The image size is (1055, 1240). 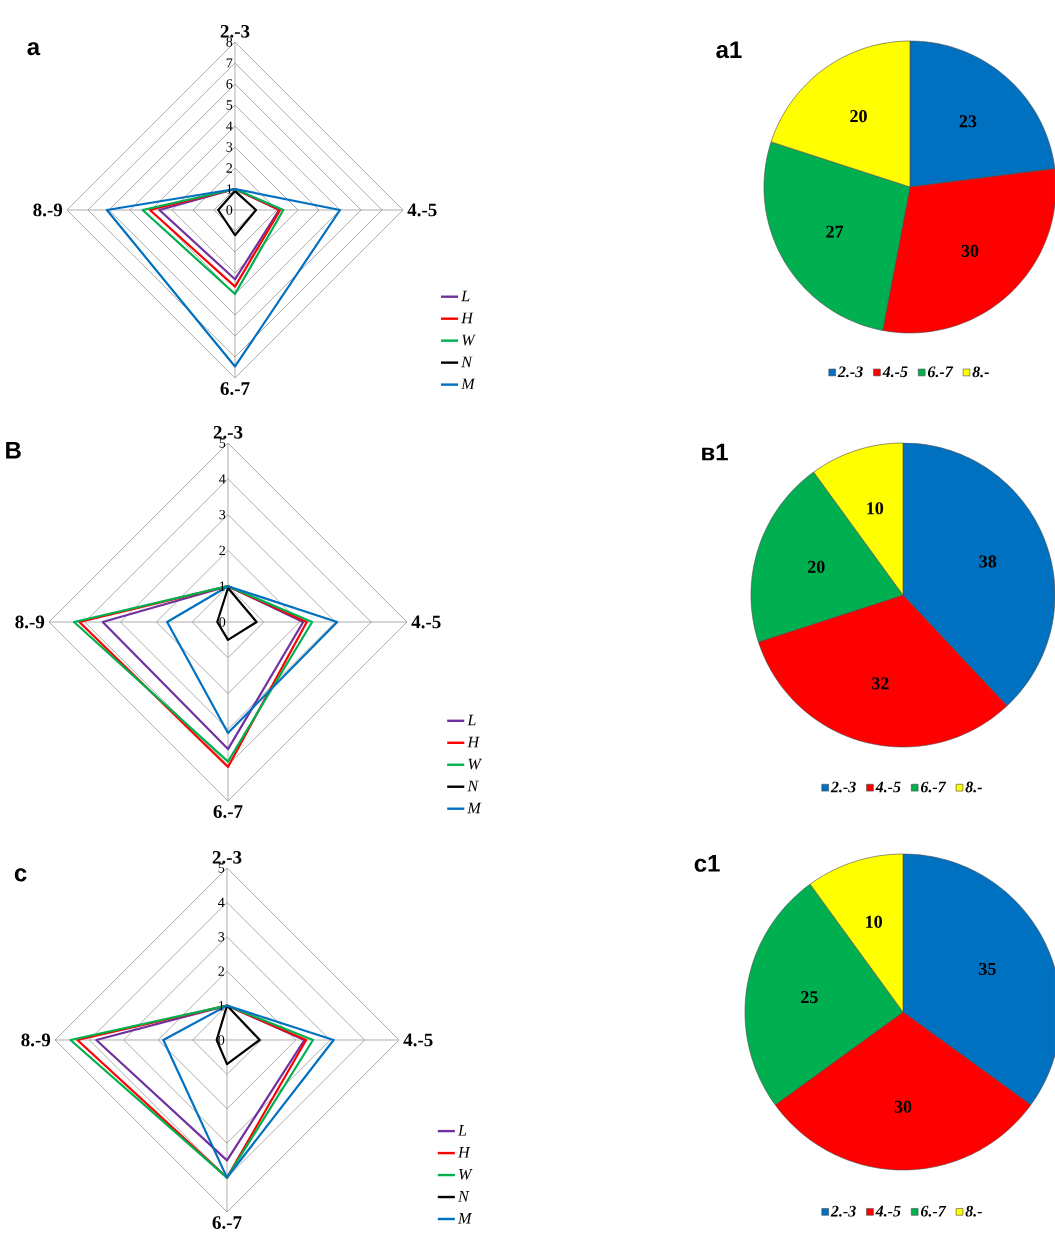 I want to click on chart-title: c, so click(x=20, y=875).